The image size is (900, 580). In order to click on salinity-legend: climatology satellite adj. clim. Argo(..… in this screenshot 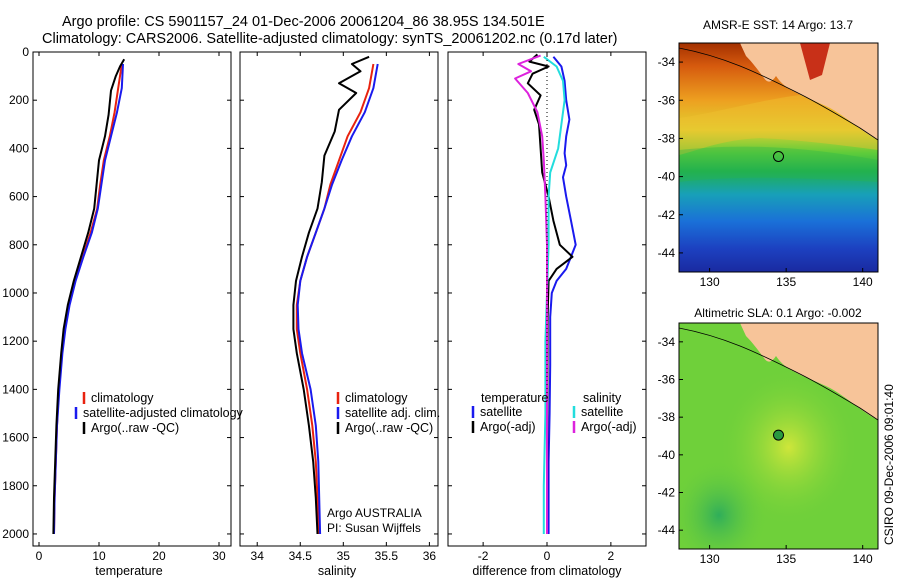, I will do `click(388, 413)`.